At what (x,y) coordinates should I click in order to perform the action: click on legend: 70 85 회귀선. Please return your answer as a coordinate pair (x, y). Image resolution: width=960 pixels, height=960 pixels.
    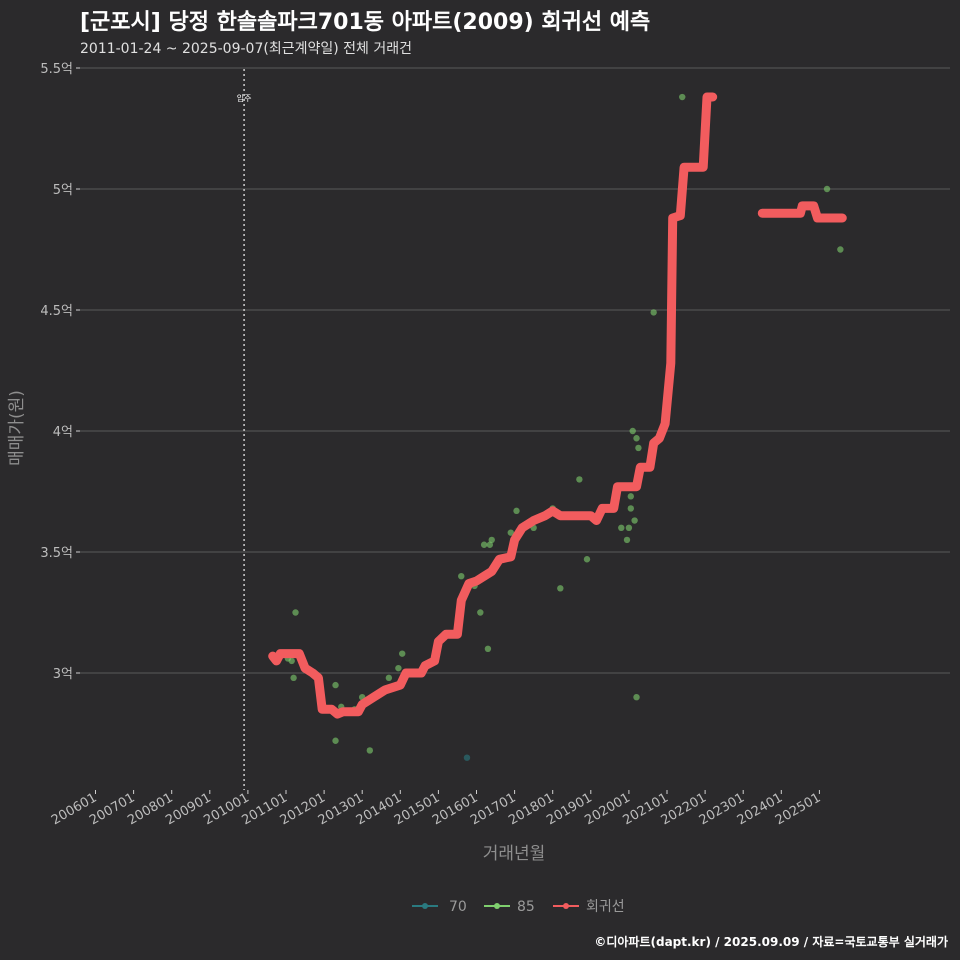
    Looking at the image, I should click on (518, 907).